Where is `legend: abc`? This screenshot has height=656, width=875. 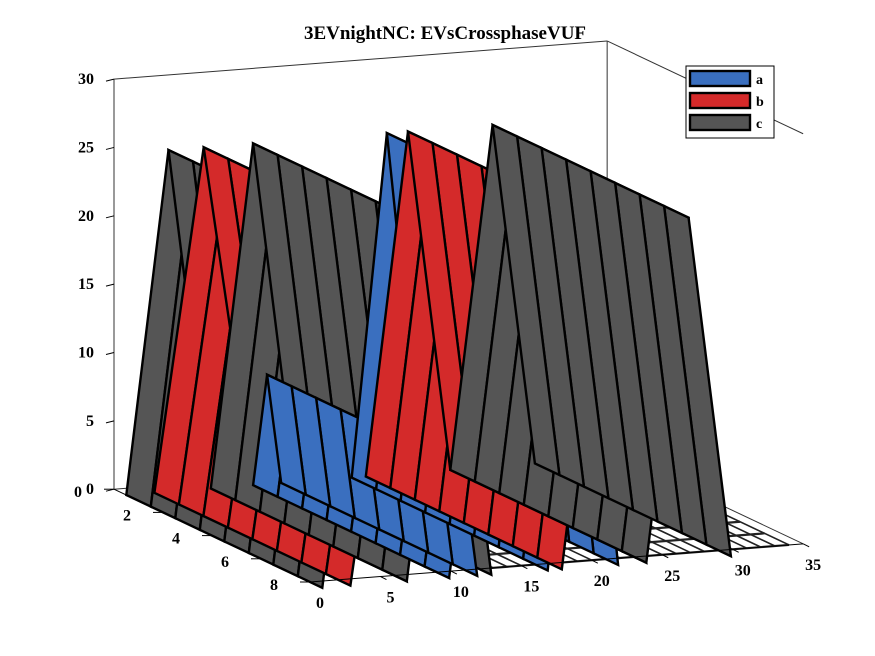 legend: abc is located at coordinates (730, 102).